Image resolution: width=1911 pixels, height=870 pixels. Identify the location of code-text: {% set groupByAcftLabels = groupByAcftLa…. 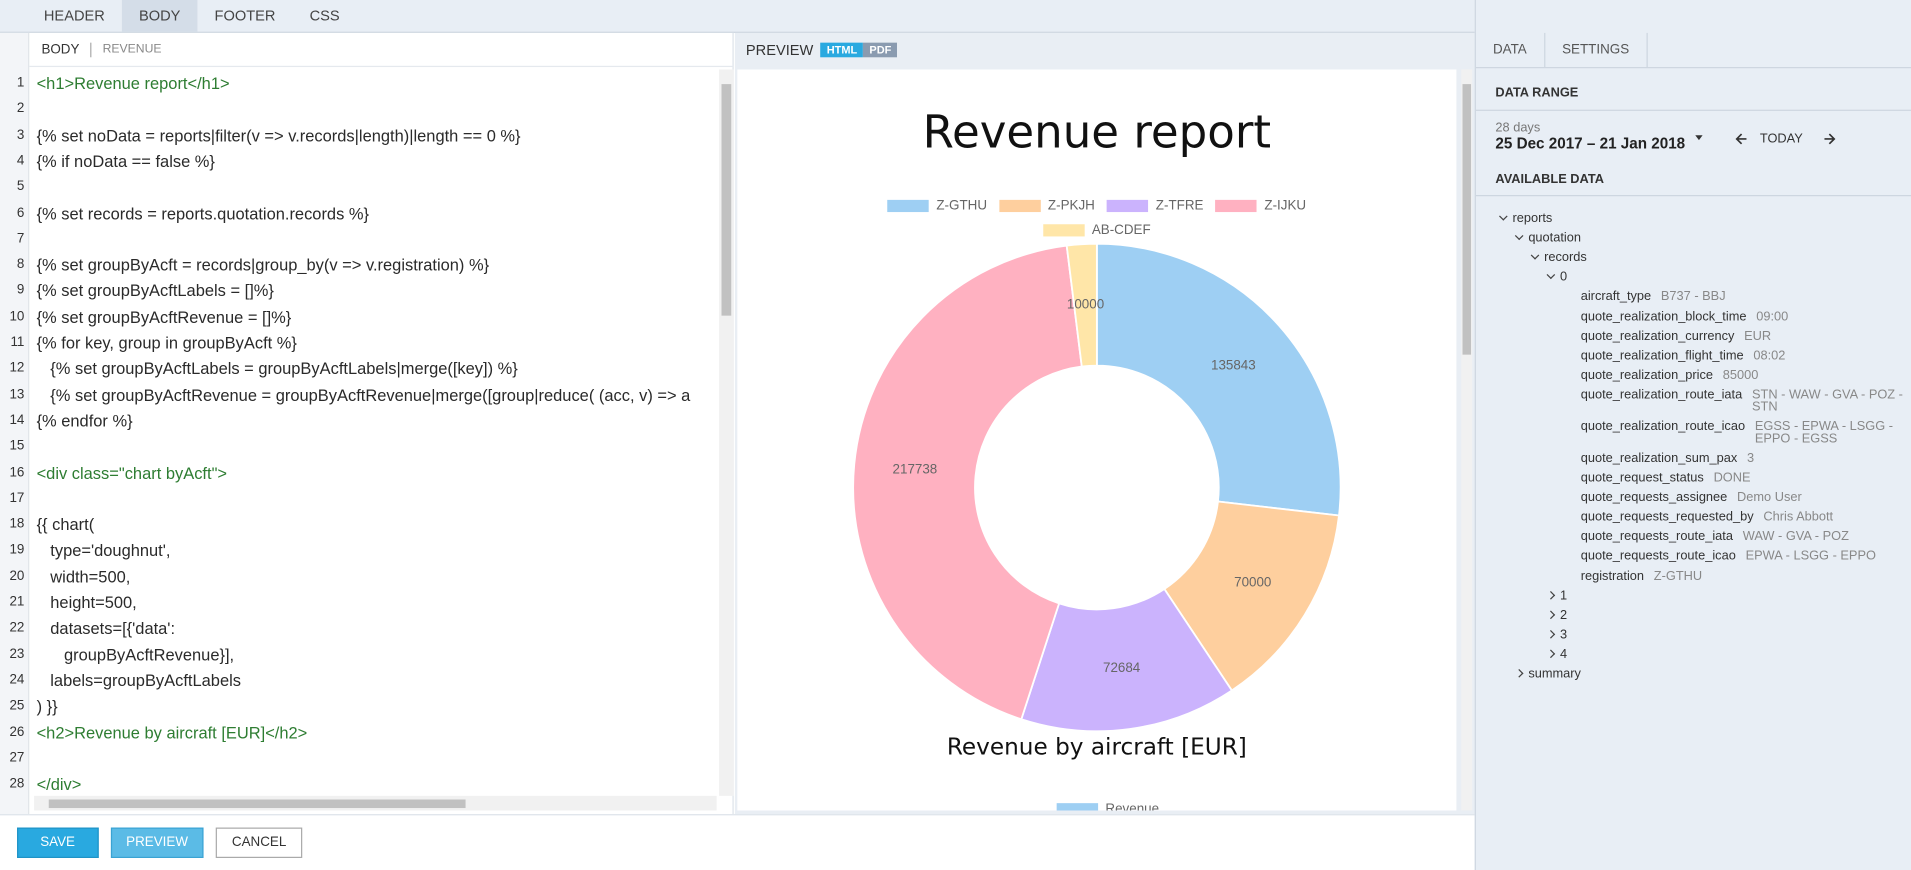
(277, 369).